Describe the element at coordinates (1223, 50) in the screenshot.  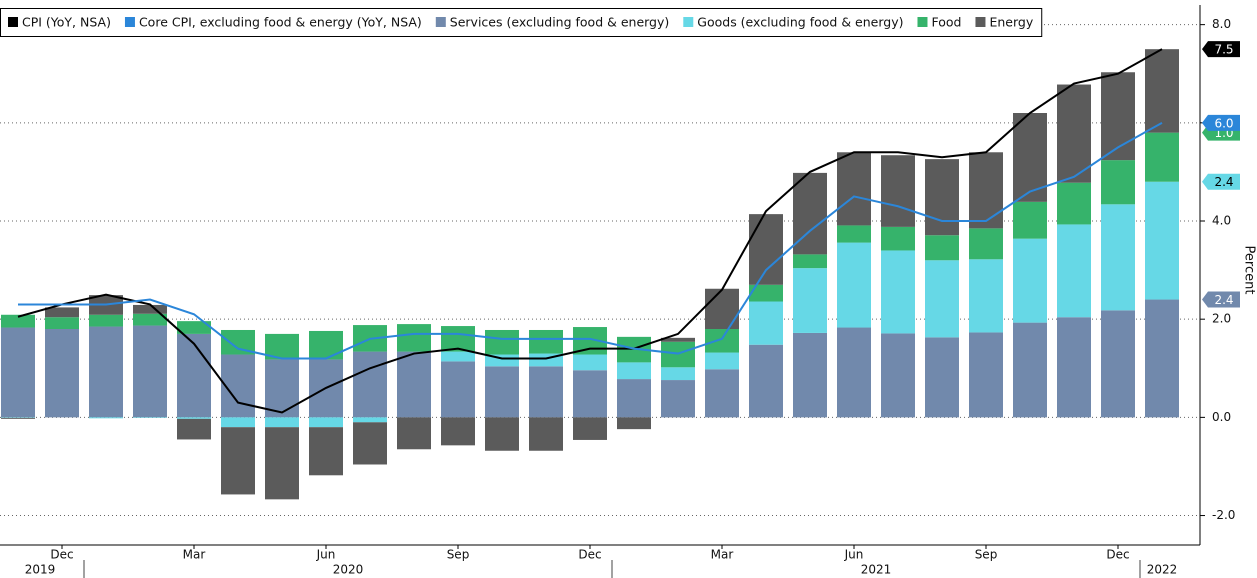
I see `end-label: 7.5` at that location.